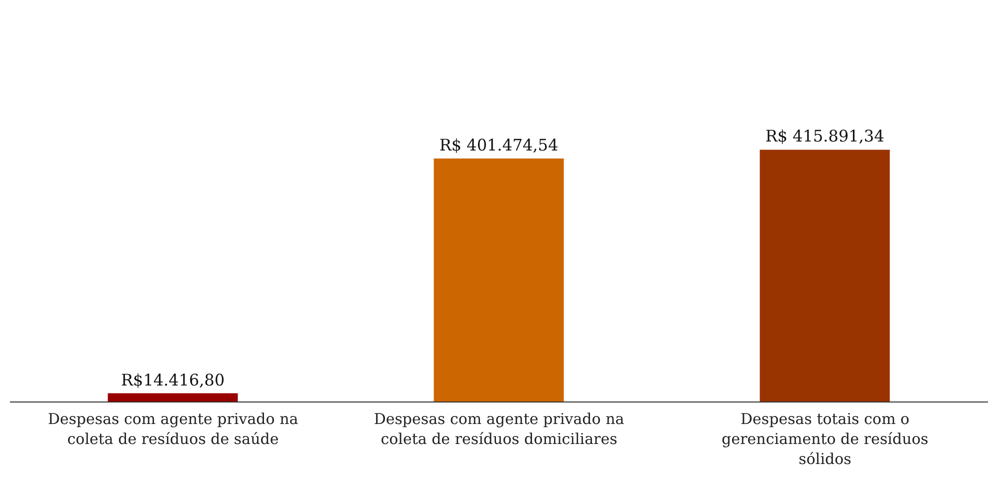 The image size is (998, 495). What do you see at coordinates (825, 439) in the screenshot?
I see `x-tick-label: Despesas totais com o gerenciamento de resíduos sólidos` at bounding box center [825, 439].